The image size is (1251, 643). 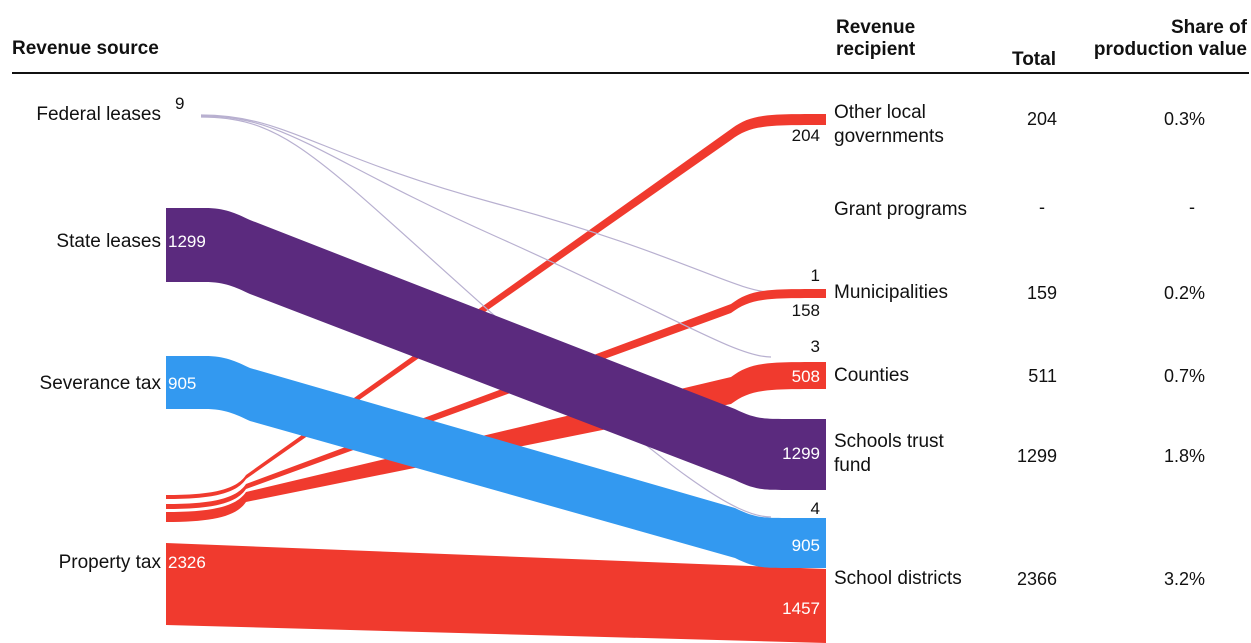 I want to click on recipient-label-municipalities: Municipalities, so click(x=891, y=292).